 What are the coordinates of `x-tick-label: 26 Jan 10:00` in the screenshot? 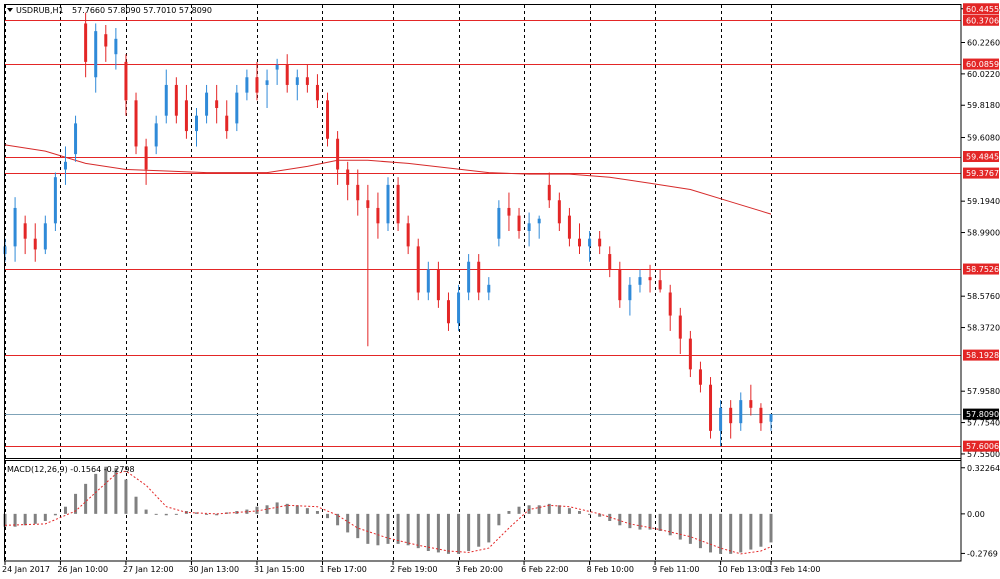 It's located at (82, 569).